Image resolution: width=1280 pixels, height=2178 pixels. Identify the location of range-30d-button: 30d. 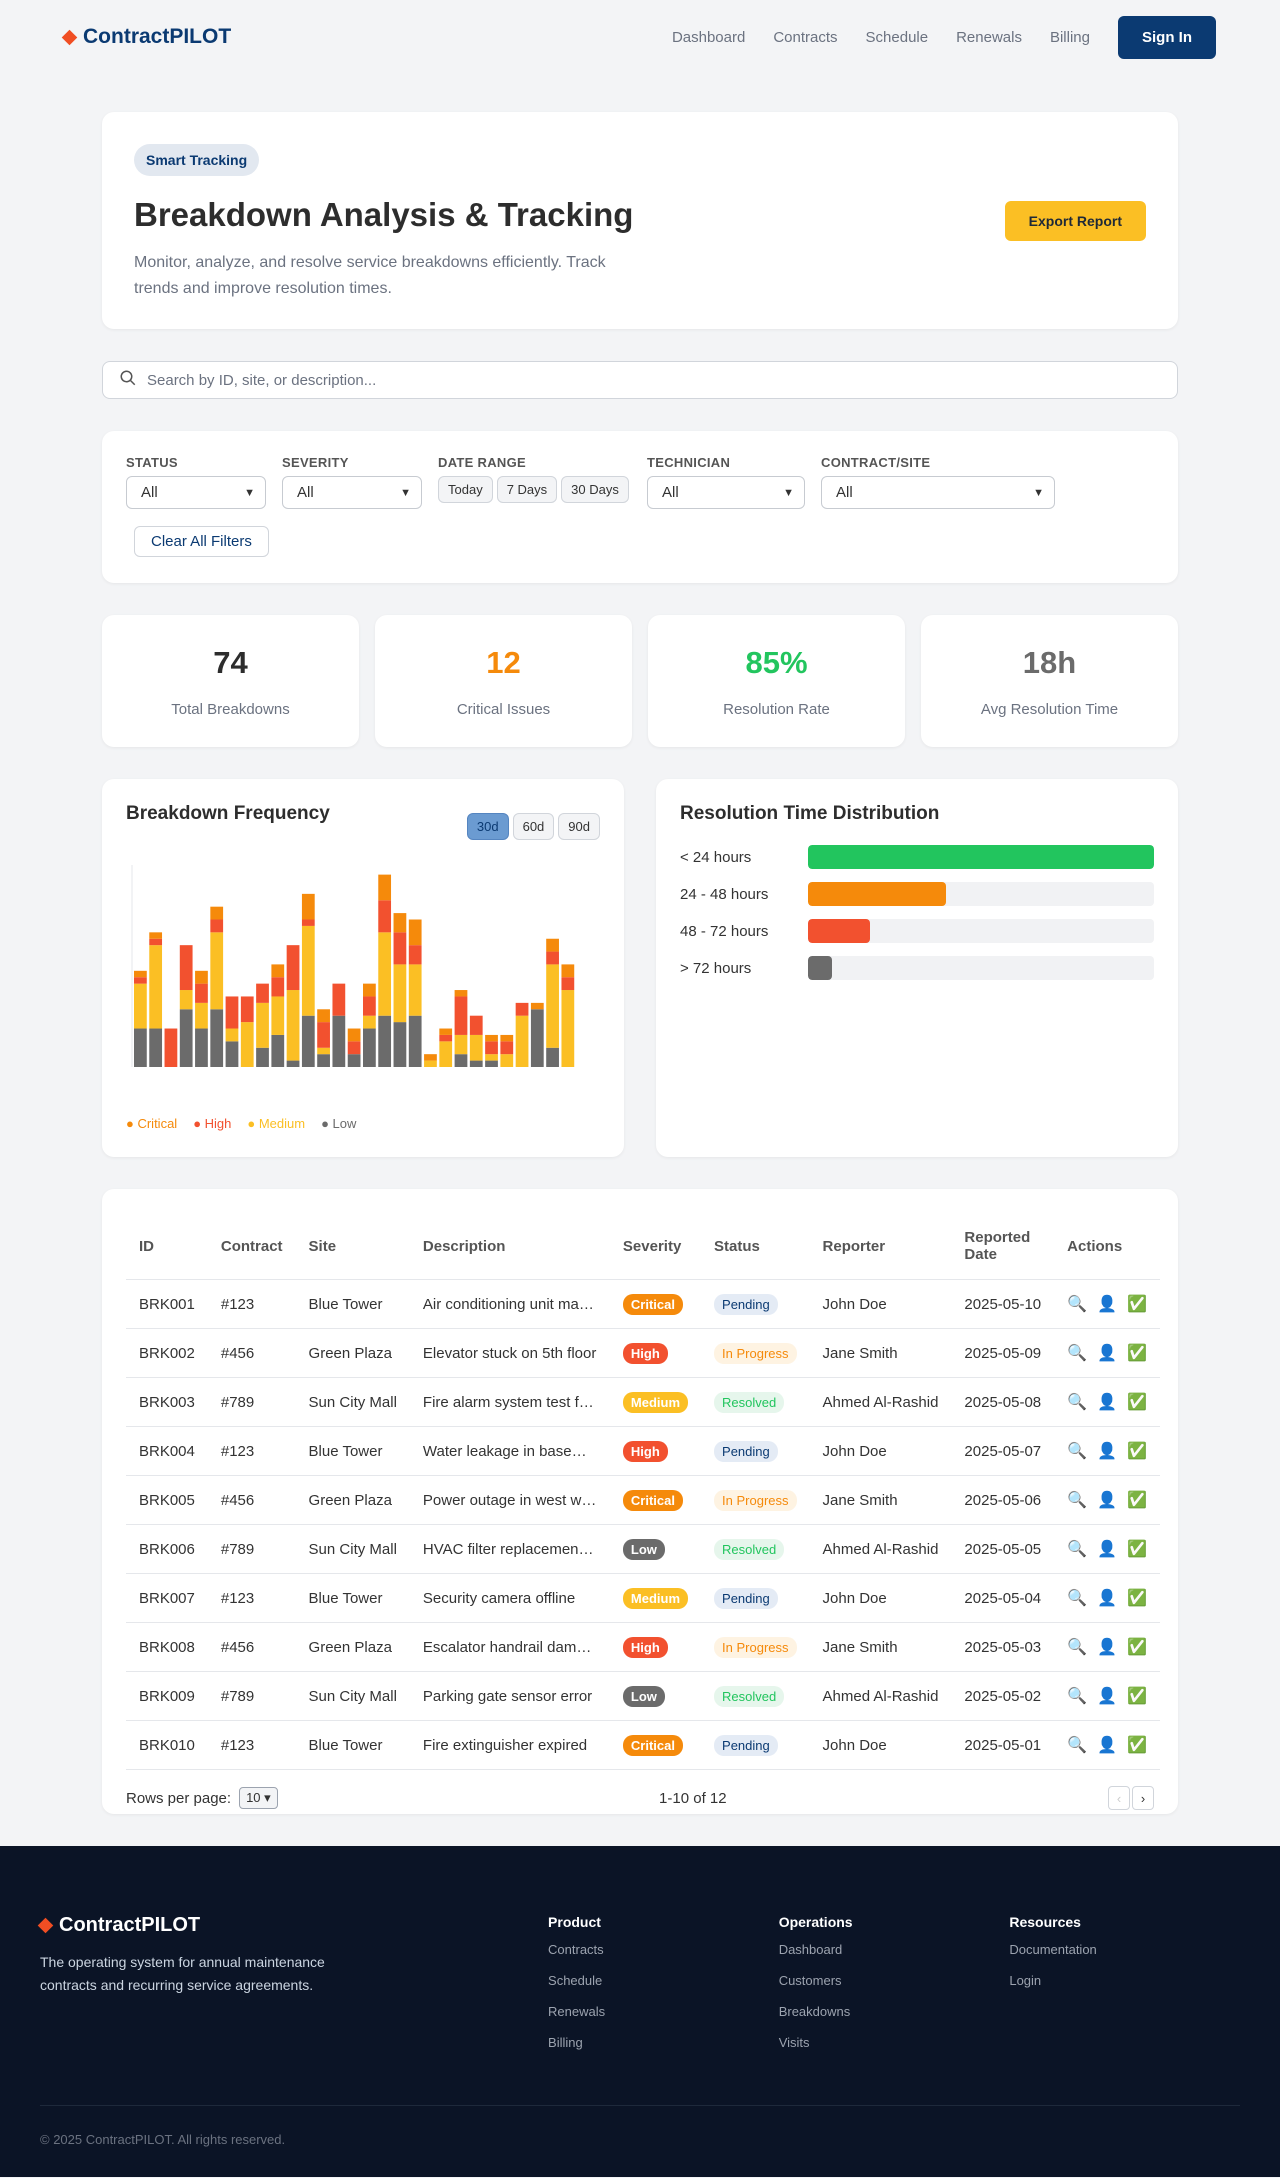
(487, 826).